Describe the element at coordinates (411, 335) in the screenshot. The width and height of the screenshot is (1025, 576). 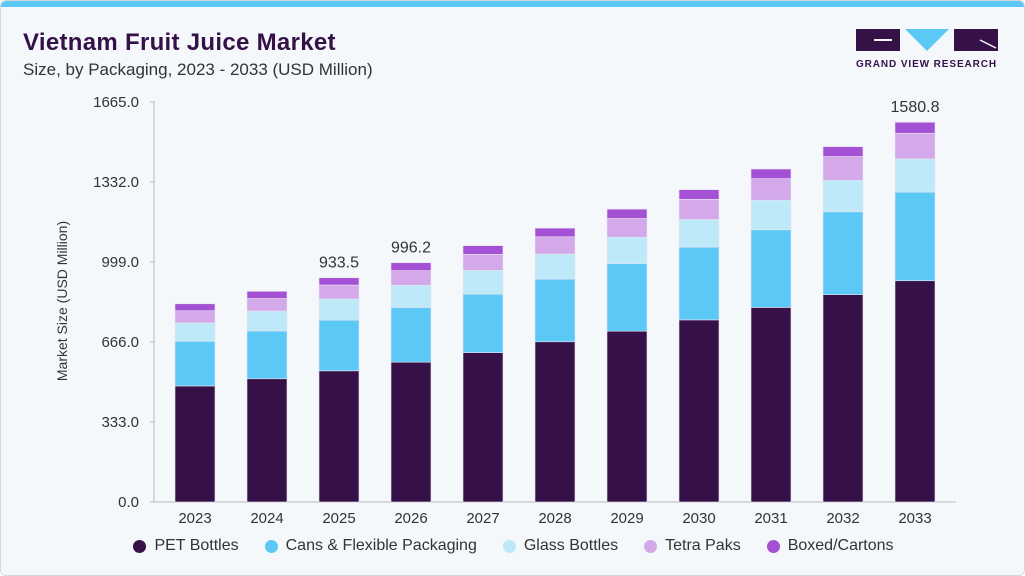
I see `bar-segment-cans-flexible-packaging-2026` at that location.